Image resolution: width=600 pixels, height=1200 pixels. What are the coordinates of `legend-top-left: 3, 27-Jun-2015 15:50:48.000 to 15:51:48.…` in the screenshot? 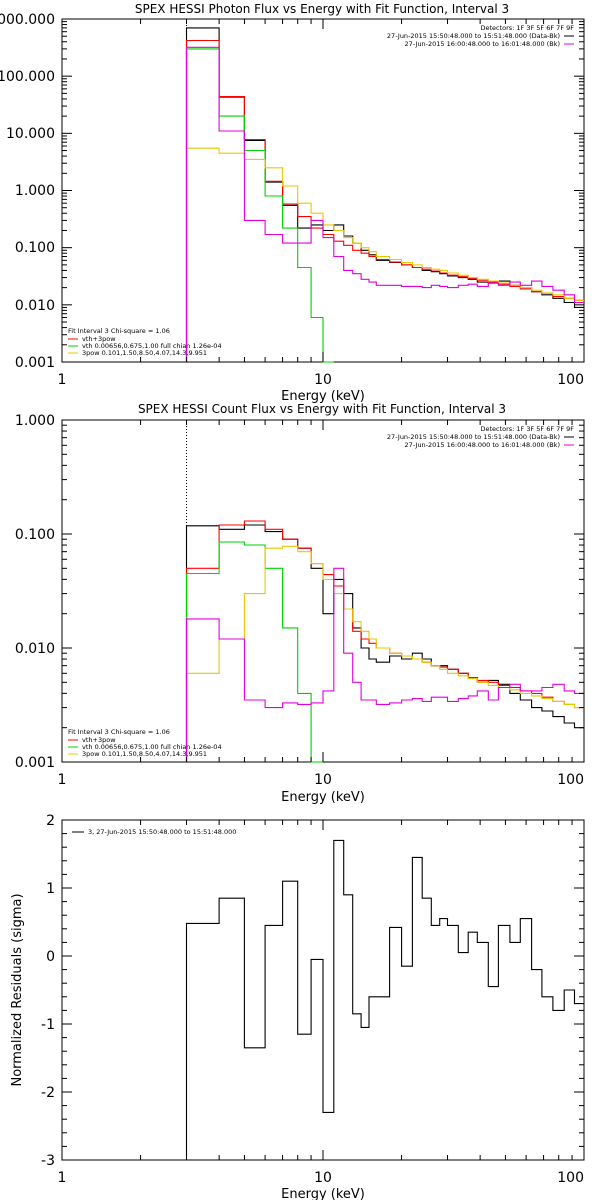 It's located at (154, 832).